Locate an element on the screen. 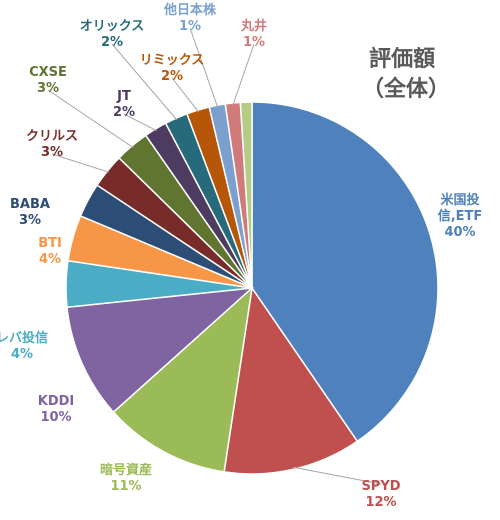 This screenshot has height=520, width=500. slice-percent: 10% is located at coordinates (55, 417).